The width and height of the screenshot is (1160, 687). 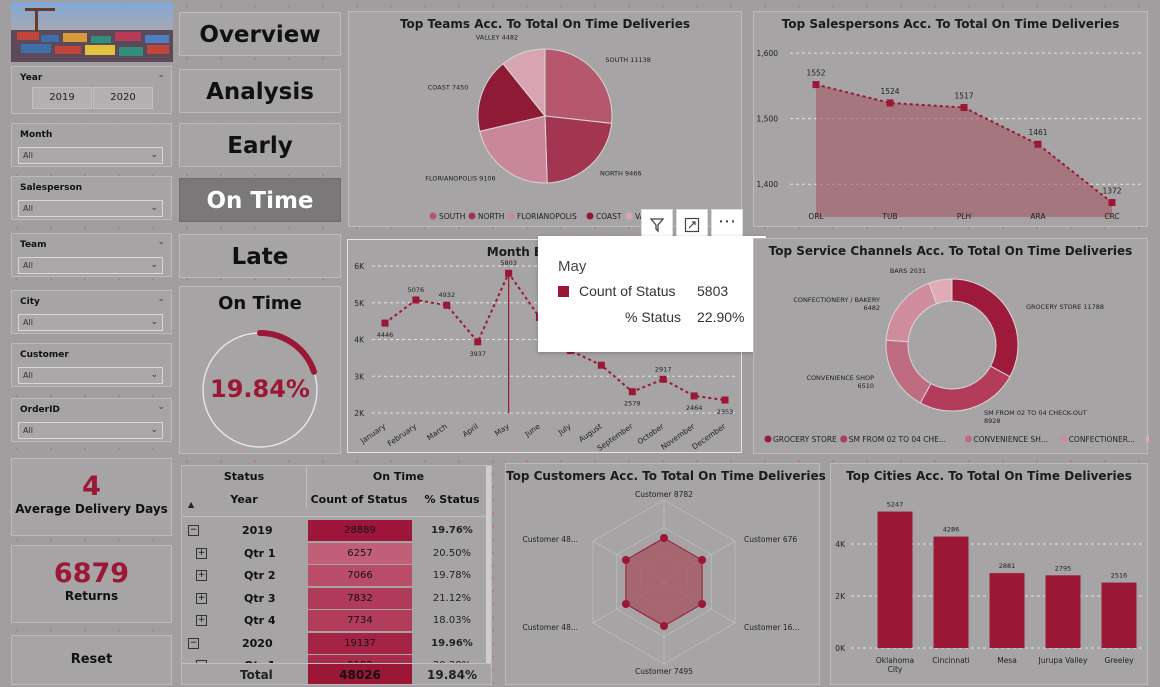 What do you see at coordinates (488, 575) in the screenshot?
I see `table-scrollbar` at bounding box center [488, 575].